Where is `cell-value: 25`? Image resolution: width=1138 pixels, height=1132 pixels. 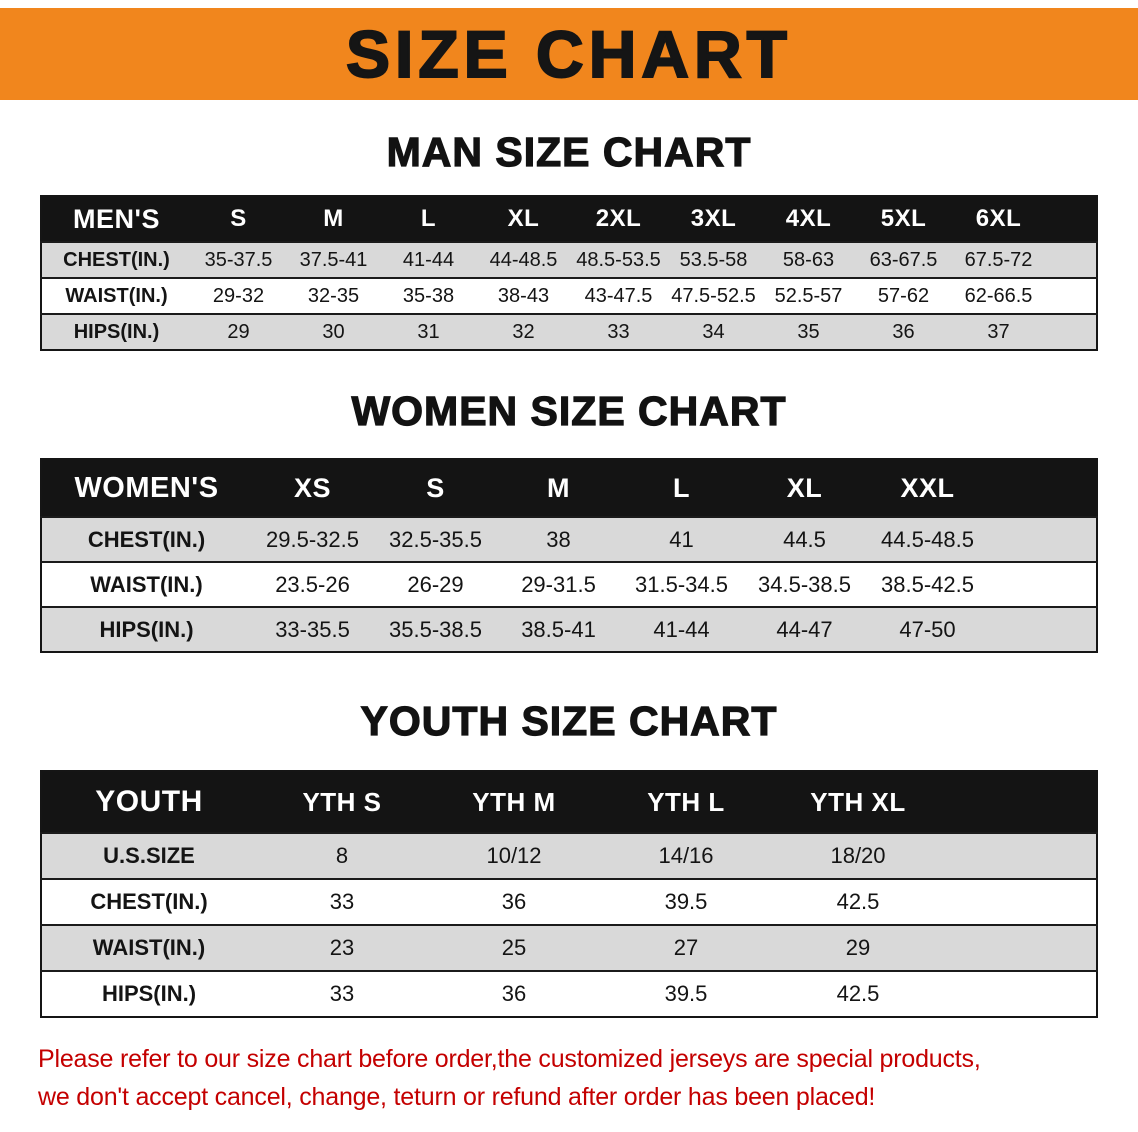 cell-value: 25 is located at coordinates (514, 948).